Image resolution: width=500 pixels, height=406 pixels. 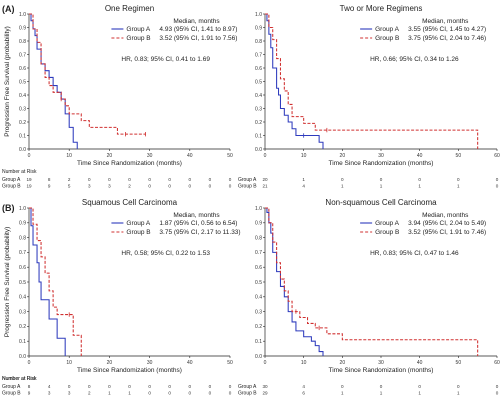 What do you see at coordinates (265, 393) in the screenshot?
I see `risk-count: 29` at bounding box center [265, 393].